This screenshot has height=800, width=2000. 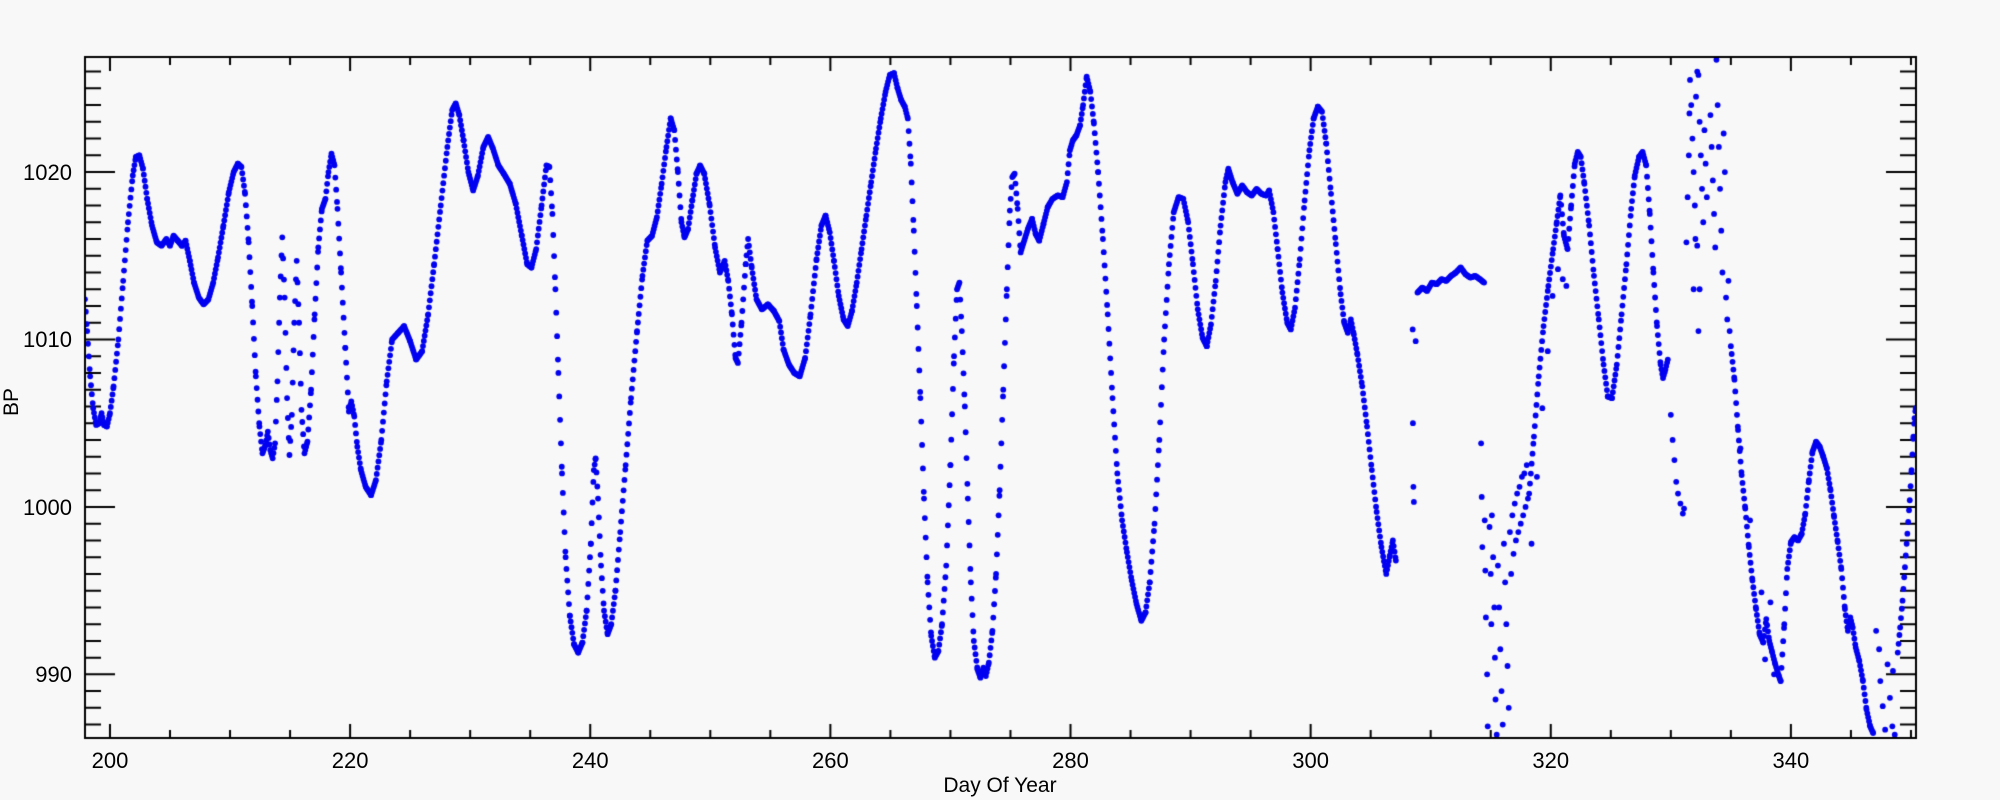 I want to click on y-tick-label: 1000, so click(x=47, y=507).